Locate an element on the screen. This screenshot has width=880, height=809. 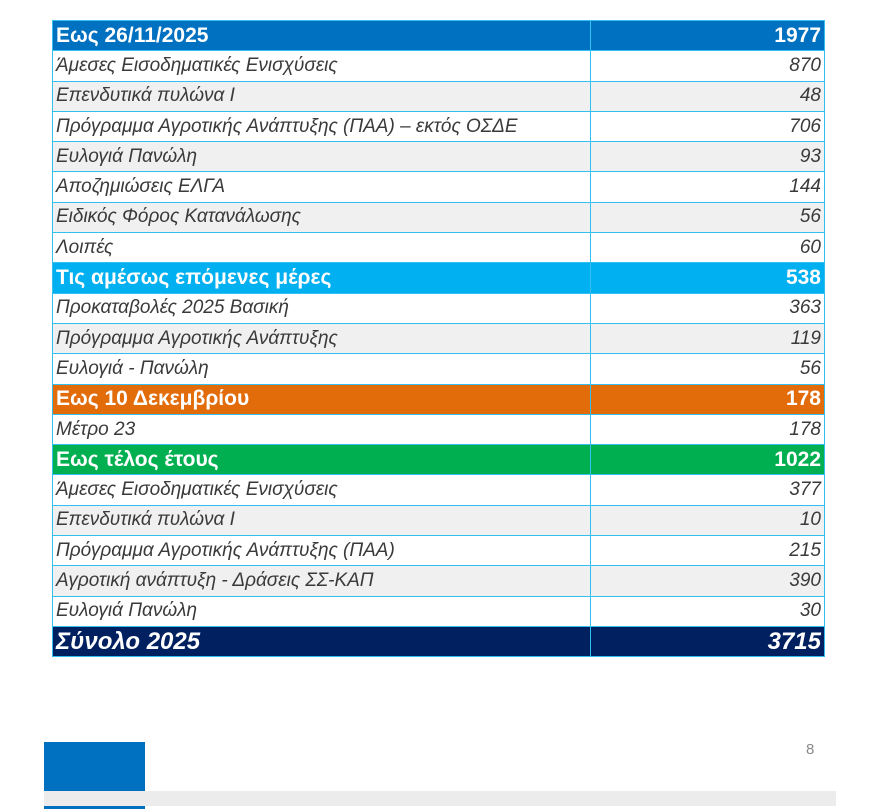
table-row: Άμεσες Εισοδηματικές Ενισχύσεις 377 is located at coordinates (438, 490).